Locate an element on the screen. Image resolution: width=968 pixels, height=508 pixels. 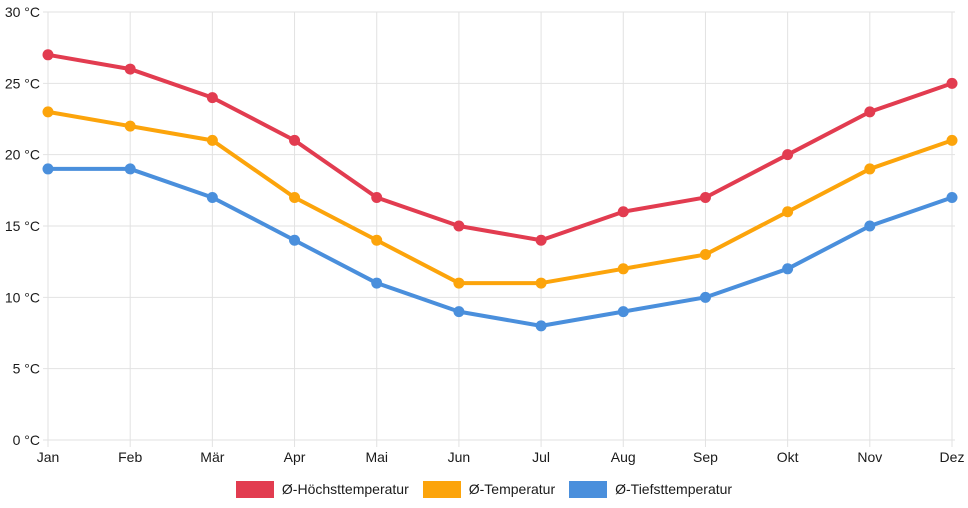
legend-item-tiefsttemperatur: Ø-Tiefsttemperatur is located at coordinates (651, 489).